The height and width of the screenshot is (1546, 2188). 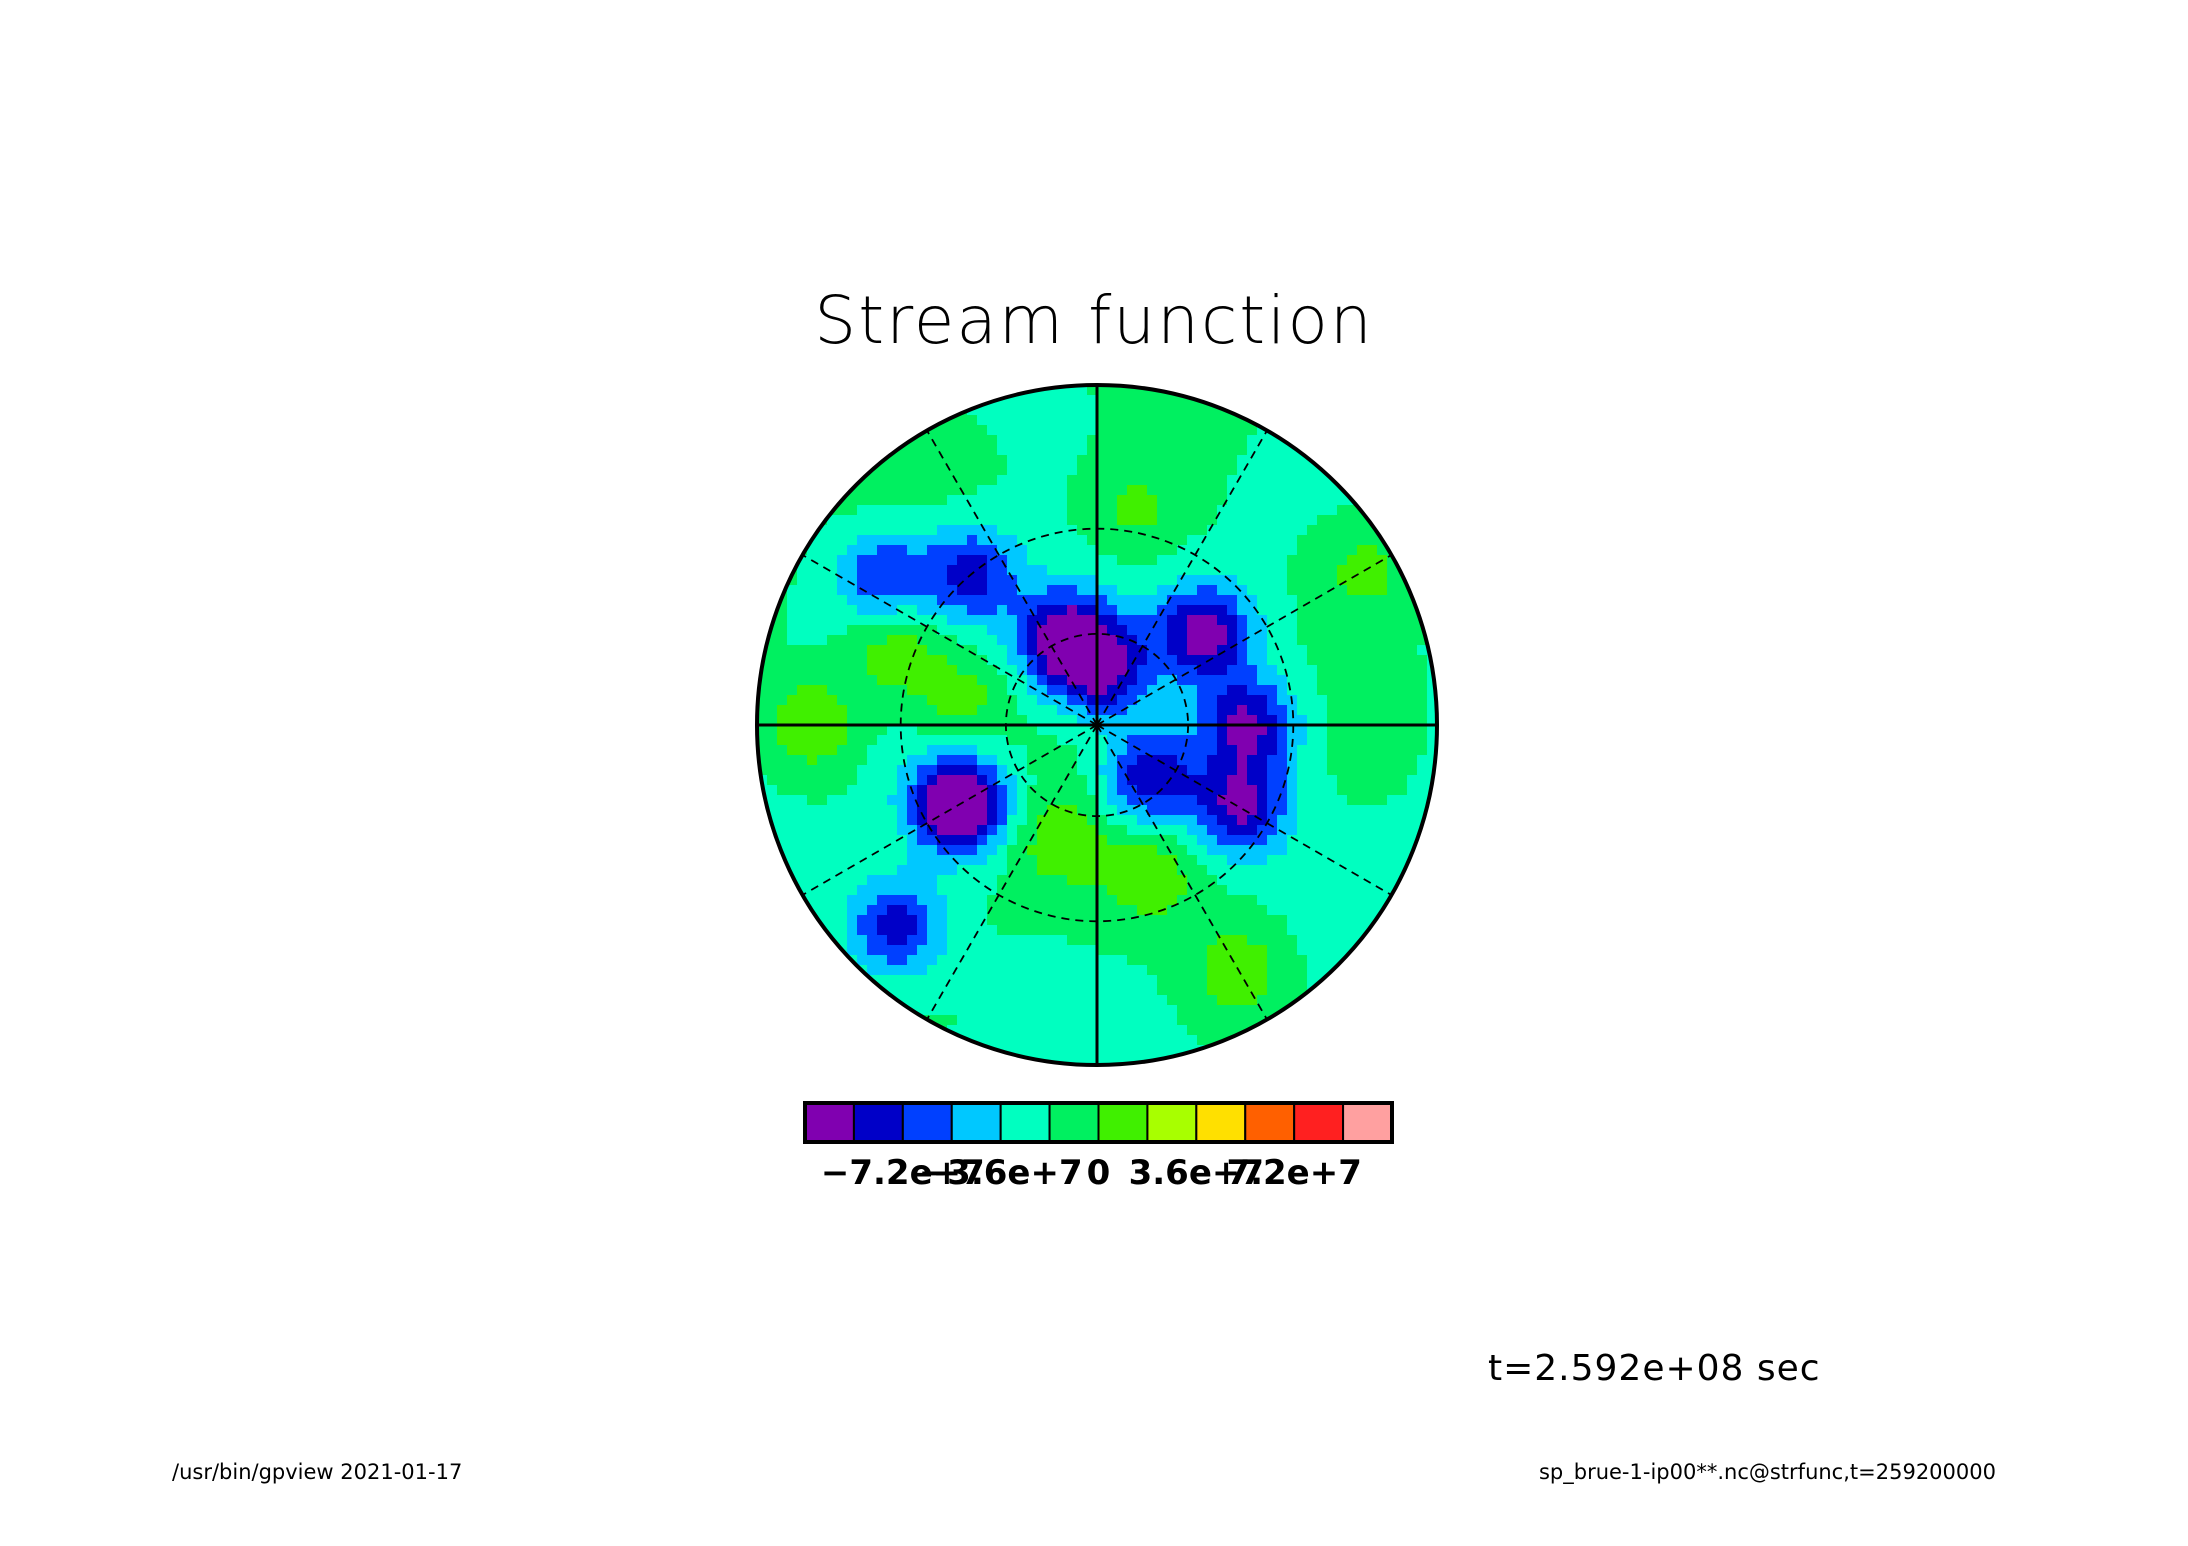 What do you see at coordinates (1001, 1173) in the screenshot?
I see `colorbar-tick-label: −3.6e+7` at bounding box center [1001, 1173].